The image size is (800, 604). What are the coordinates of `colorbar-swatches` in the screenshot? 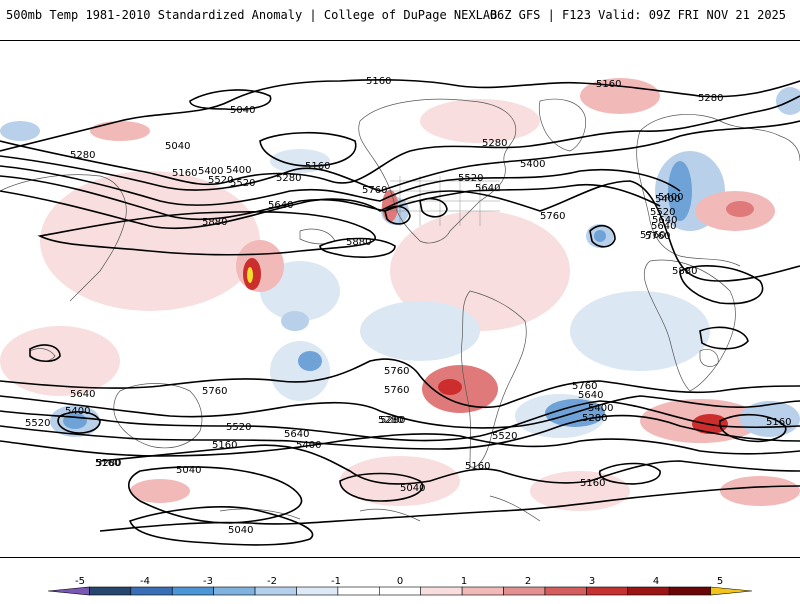 It's located at (400, 591).